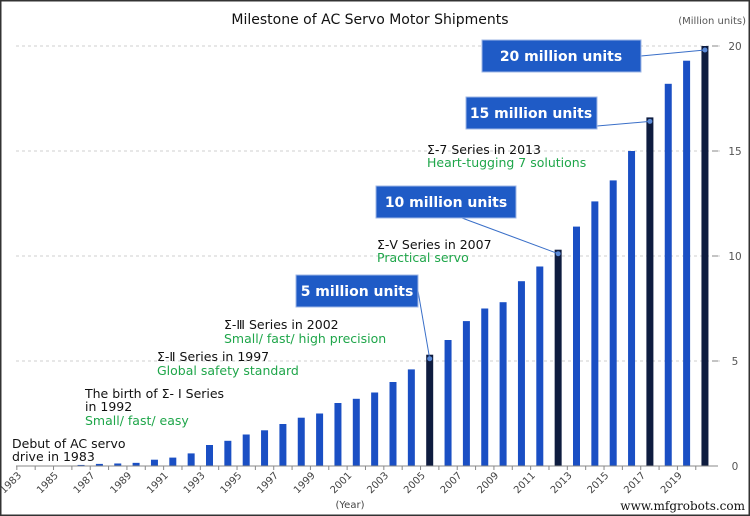  What do you see at coordinates (375, 429) in the screenshot?
I see `bar-2002` at bounding box center [375, 429].